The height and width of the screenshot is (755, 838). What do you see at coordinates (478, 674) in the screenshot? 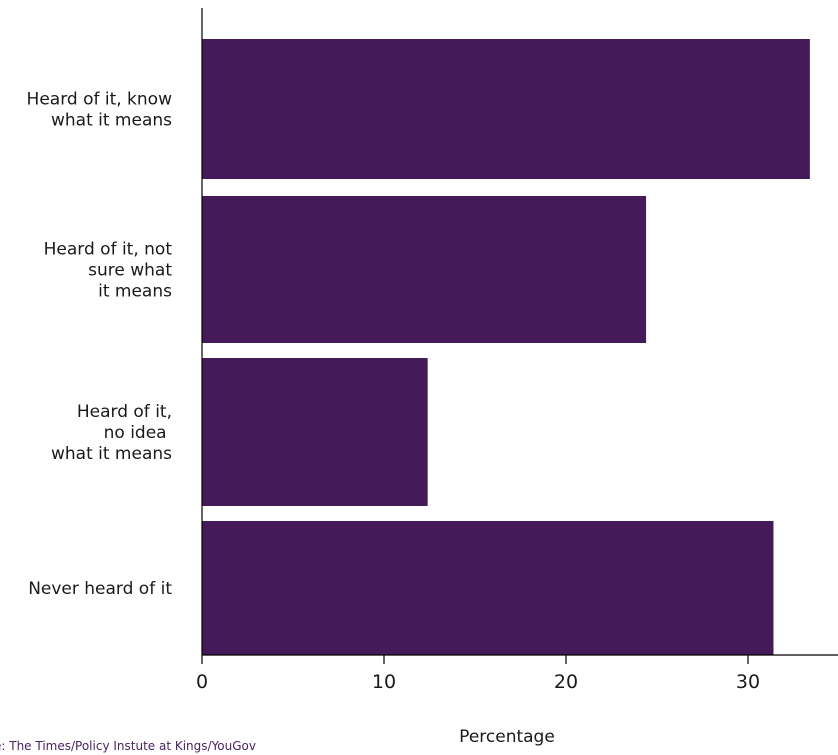
I see `x-ticks-group: 0 10 20 30` at bounding box center [478, 674].